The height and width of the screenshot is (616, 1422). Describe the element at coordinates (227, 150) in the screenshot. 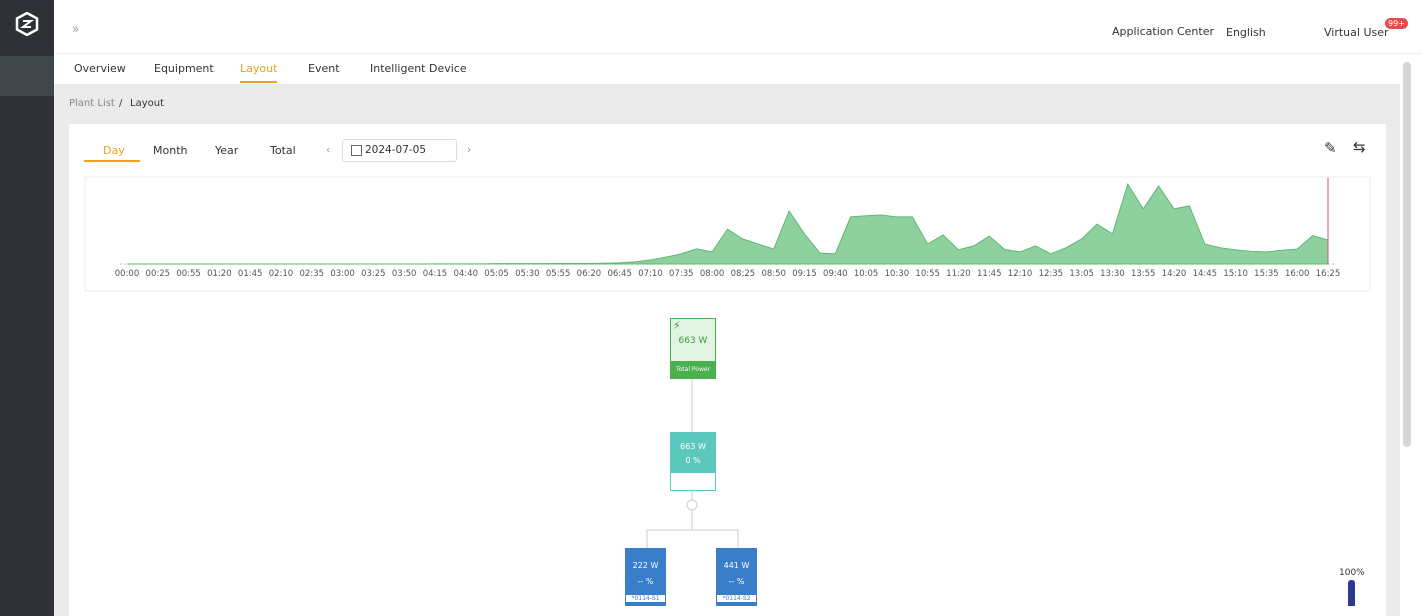

I see `period-tab: Year` at that location.